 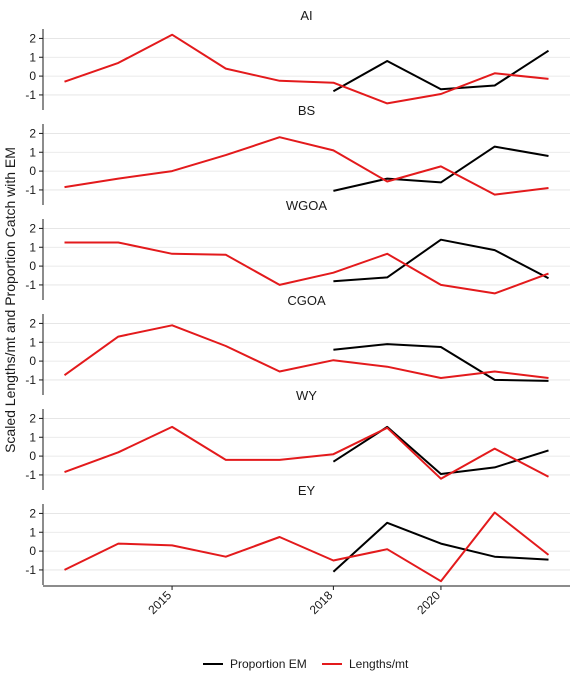 What do you see at coordinates (268, 664) in the screenshot?
I see `legend-label: Proportion EM` at bounding box center [268, 664].